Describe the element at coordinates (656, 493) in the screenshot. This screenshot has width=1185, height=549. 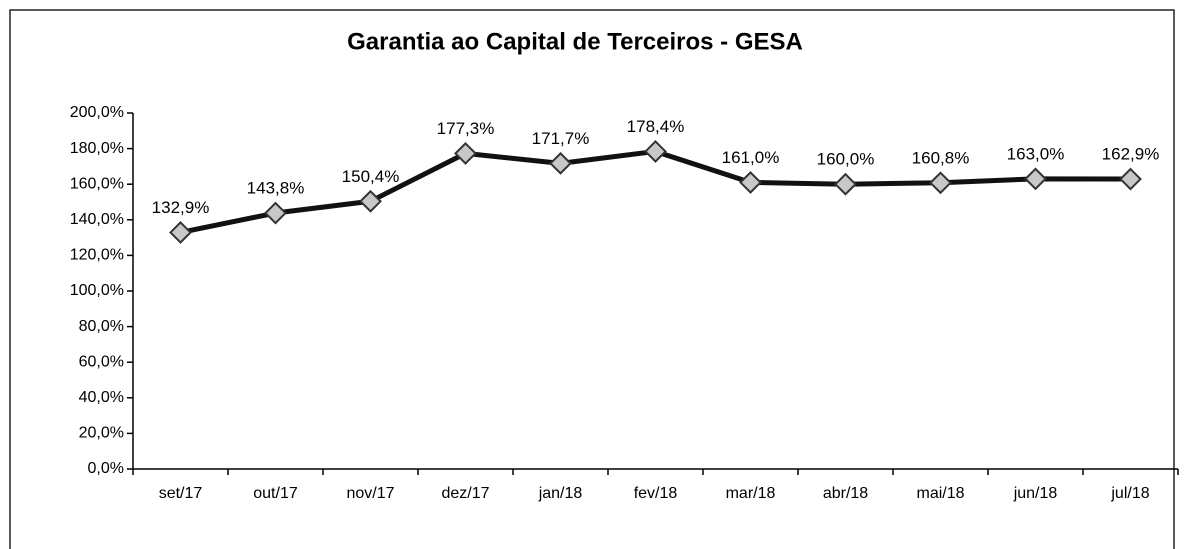
I see `x-tick-label: fev/18` at that location.